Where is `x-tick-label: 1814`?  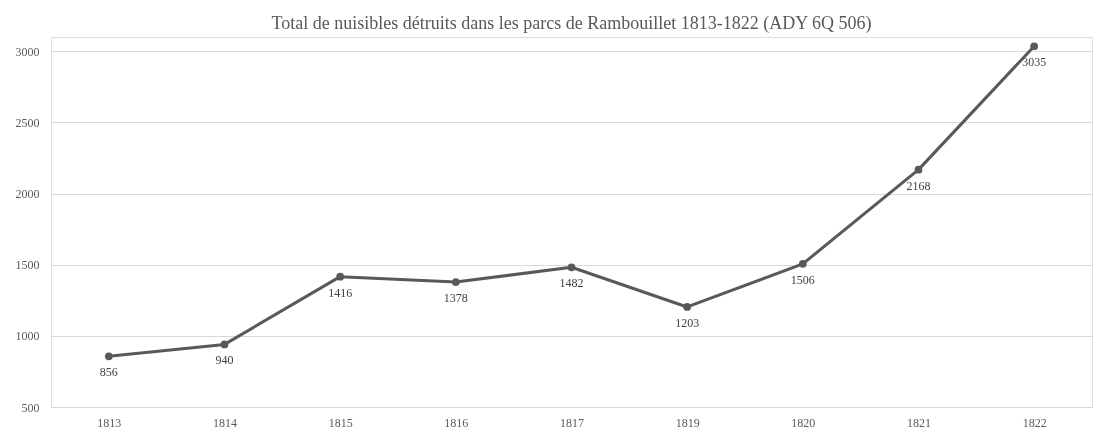
x-tick-label: 1814 is located at coordinates (225, 422).